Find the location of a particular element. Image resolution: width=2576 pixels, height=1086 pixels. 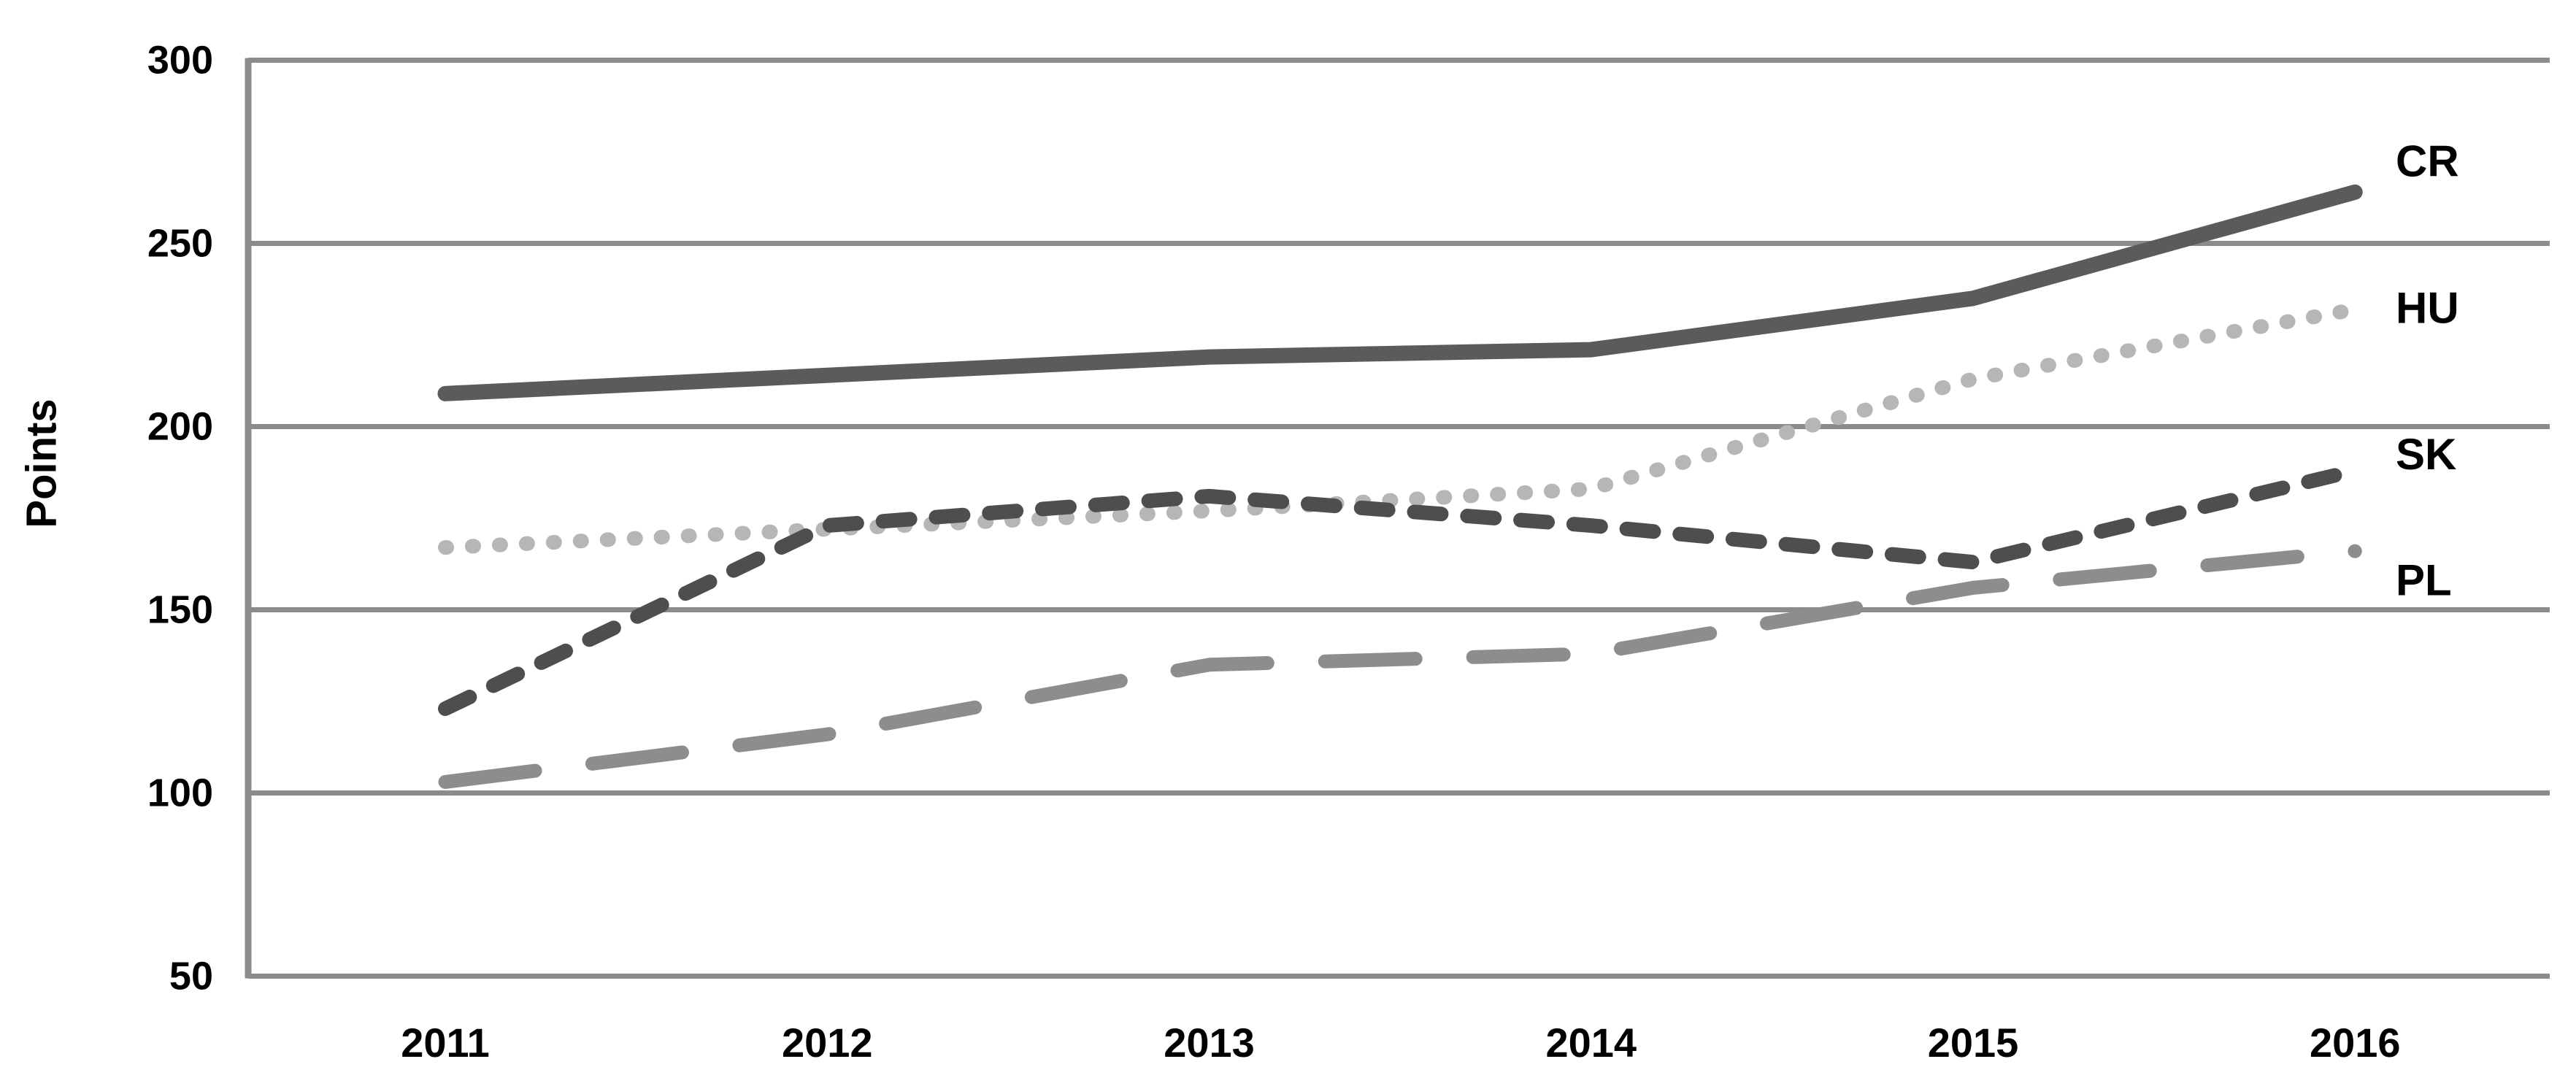

y-tick-label-300: 300 is located at coordinates (180, 60).